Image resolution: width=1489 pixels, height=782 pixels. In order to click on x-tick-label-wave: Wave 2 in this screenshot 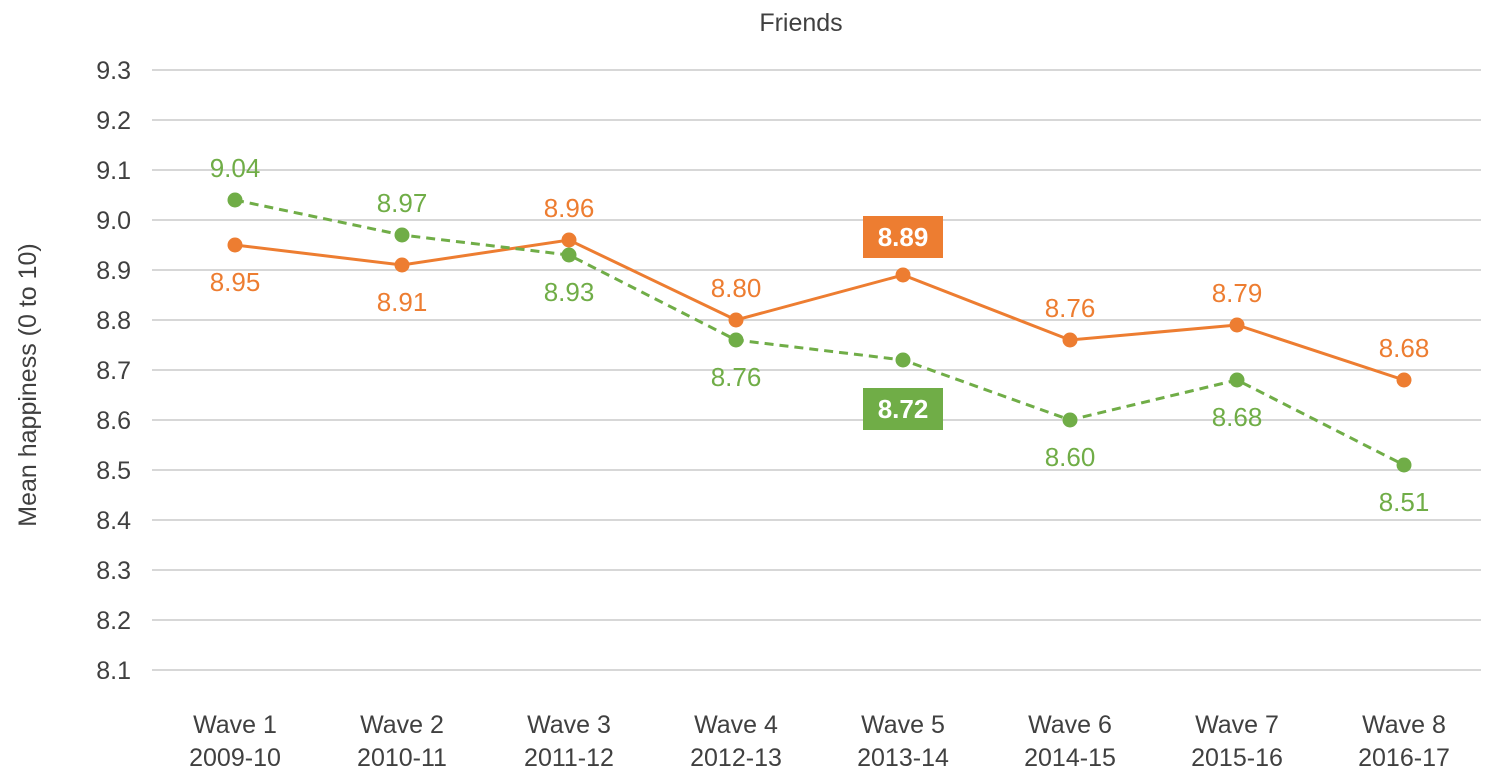, I will do `click(402, 725)`.